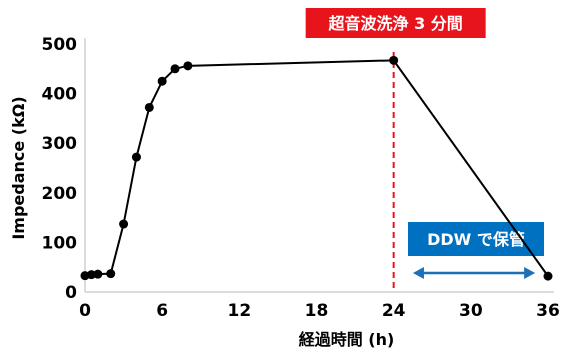 The image size is (569, 353). What do you see at coordinates (317, 311) in the screenshot?
I see `x-tick-label: 18` at bounding box center [317, 311].